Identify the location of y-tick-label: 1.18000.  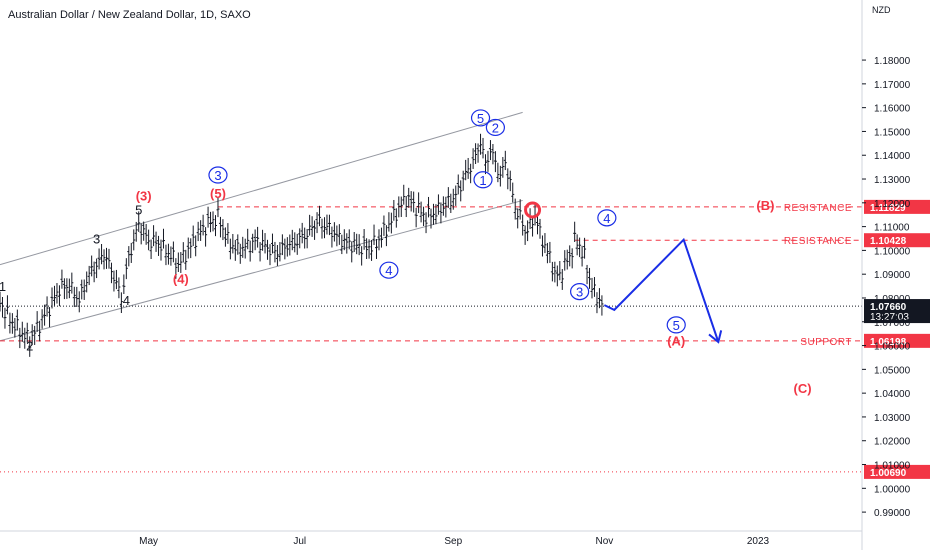
(892, 61).